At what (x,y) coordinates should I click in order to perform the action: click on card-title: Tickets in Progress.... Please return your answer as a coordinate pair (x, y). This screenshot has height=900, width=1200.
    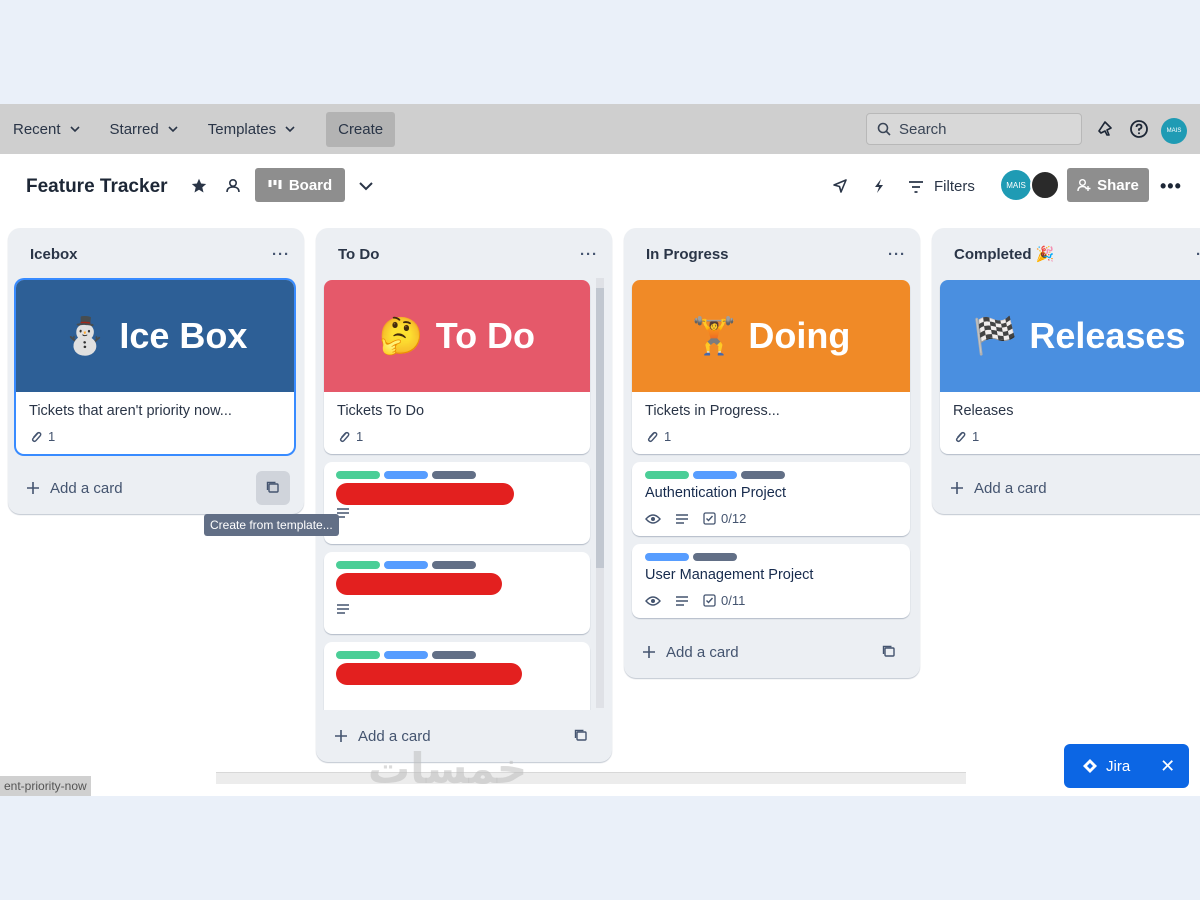
    Looking at the image, I should click on (712, 411).